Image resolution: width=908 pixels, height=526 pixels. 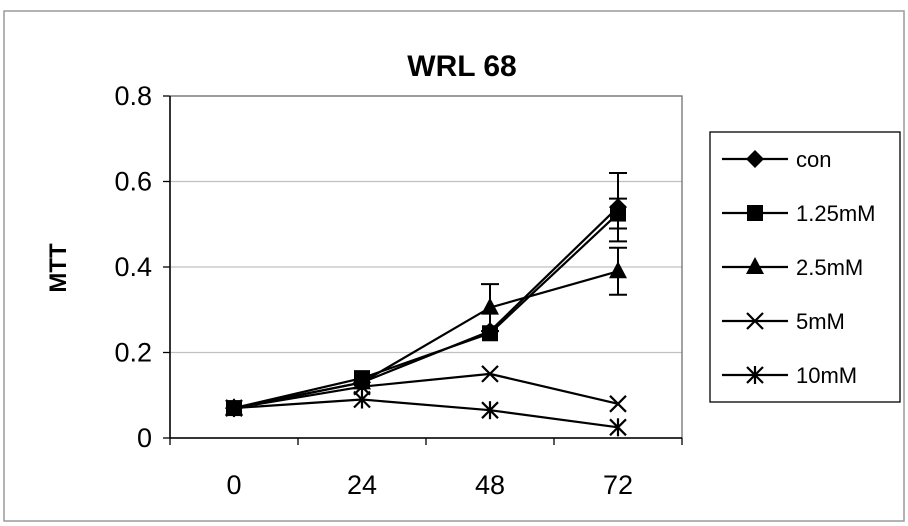 I want to click on data-point-1-3-shape, so click(x=618, y=213).